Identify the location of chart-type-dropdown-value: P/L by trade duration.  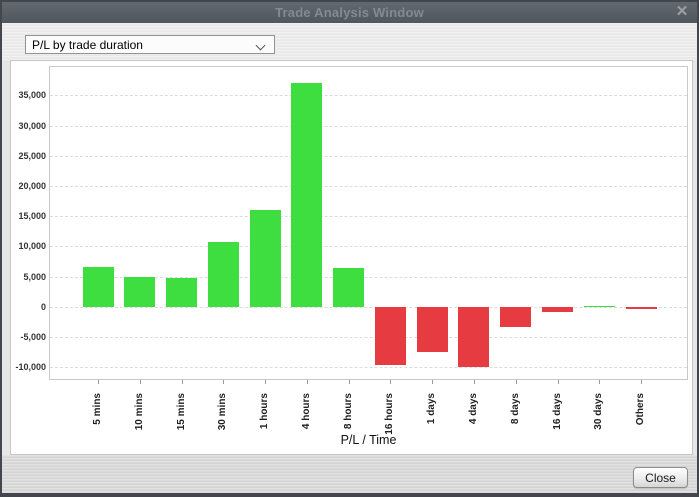
(87, 44).